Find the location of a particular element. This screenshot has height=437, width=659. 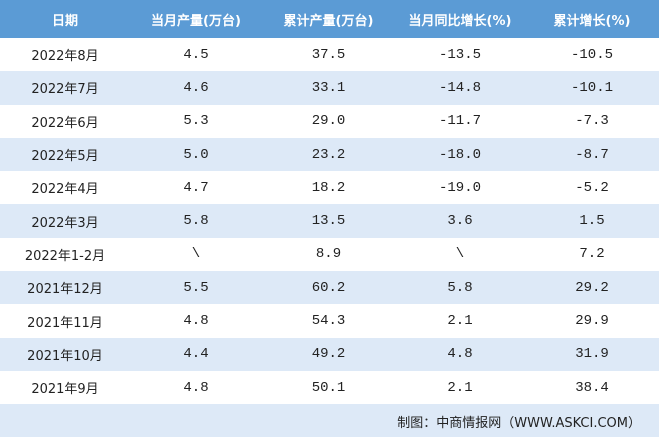

table-cell: -7.3 is located at coordinates (592, 121).